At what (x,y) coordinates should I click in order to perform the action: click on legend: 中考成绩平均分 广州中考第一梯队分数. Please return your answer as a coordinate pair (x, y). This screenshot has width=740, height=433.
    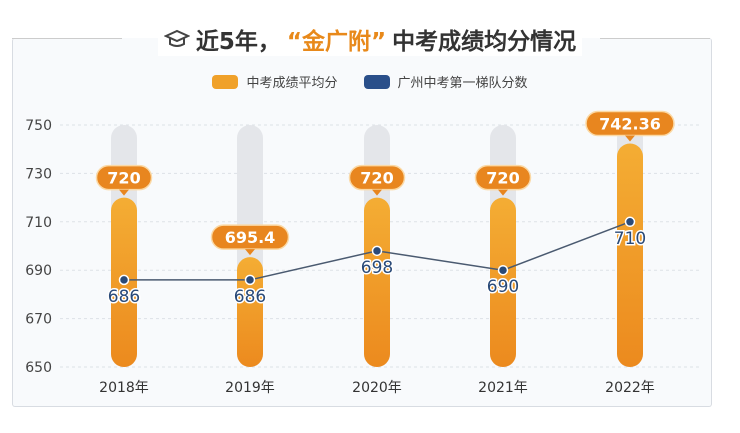
    Looking at the image, I should click on (370, 81).